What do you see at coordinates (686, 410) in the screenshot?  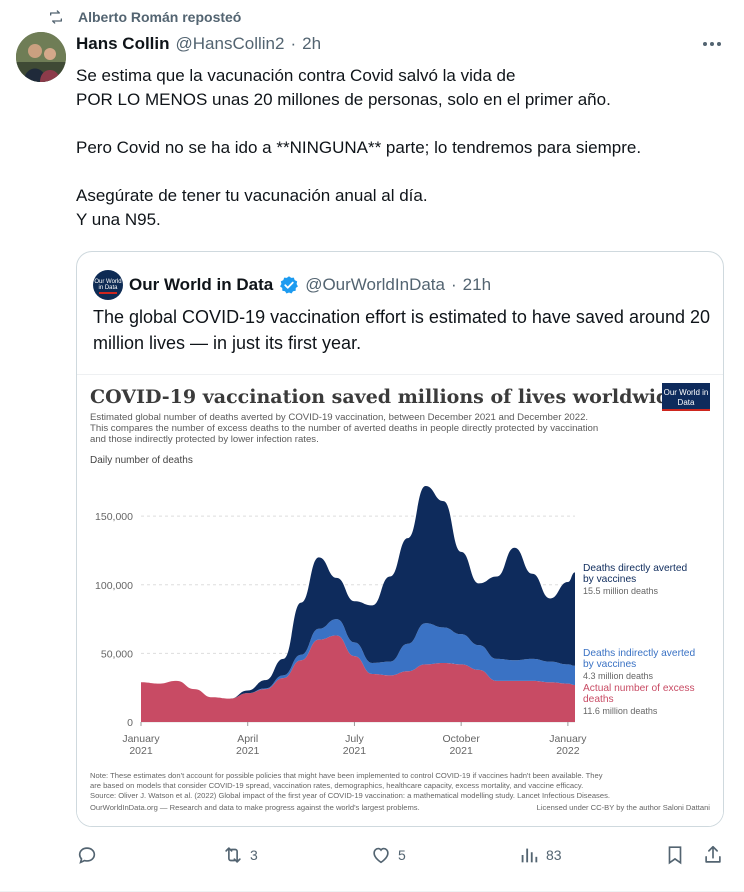 I see `owid-logo-underline` at bounding box center [686, 410].